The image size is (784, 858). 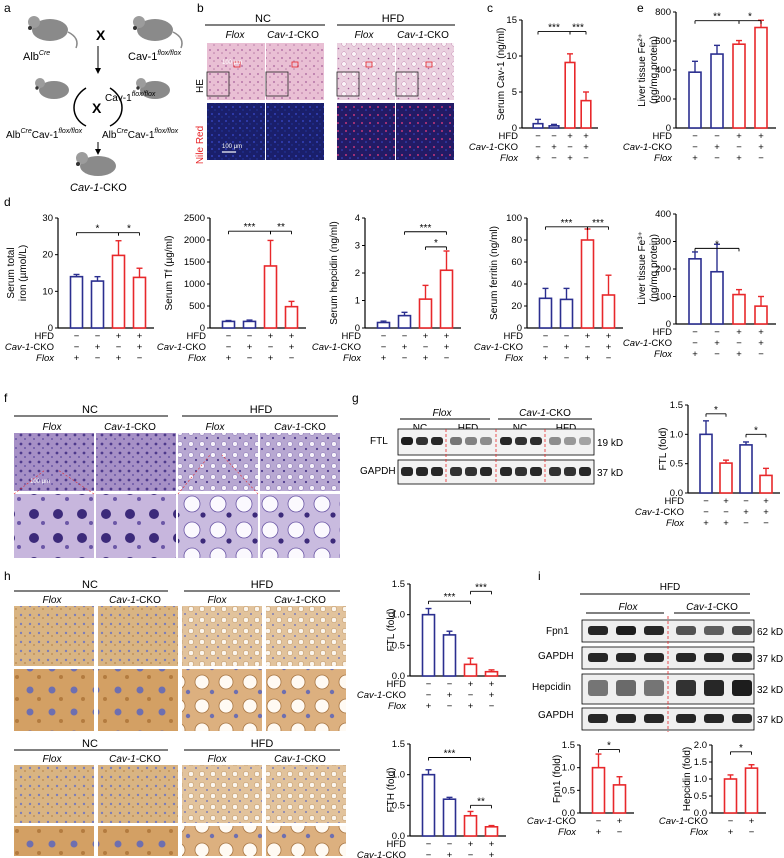 I want to click on y-axis-label: iron (µmol/L), so click(x=23, y=273).